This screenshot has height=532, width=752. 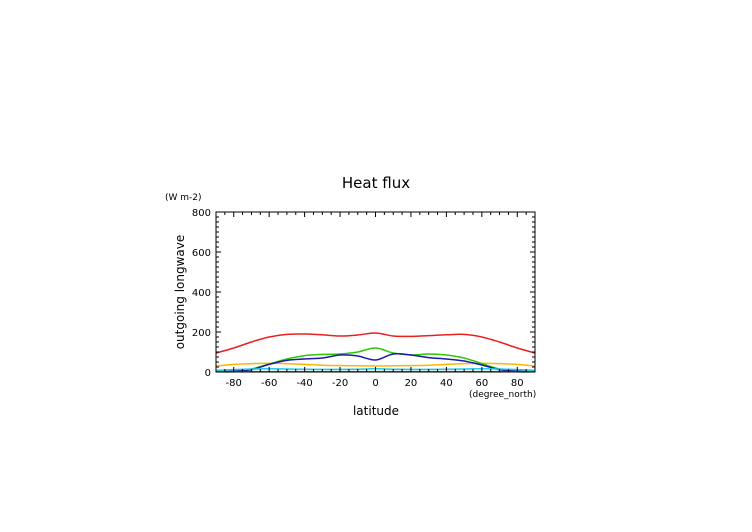 I want to click on y-units: (W m-2), so click(x=183, y=198).